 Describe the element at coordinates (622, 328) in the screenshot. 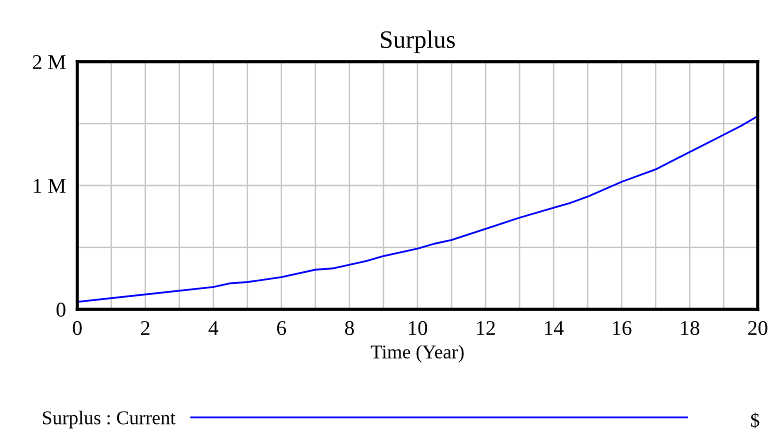

I see `x-tick-label: 16` at that location.